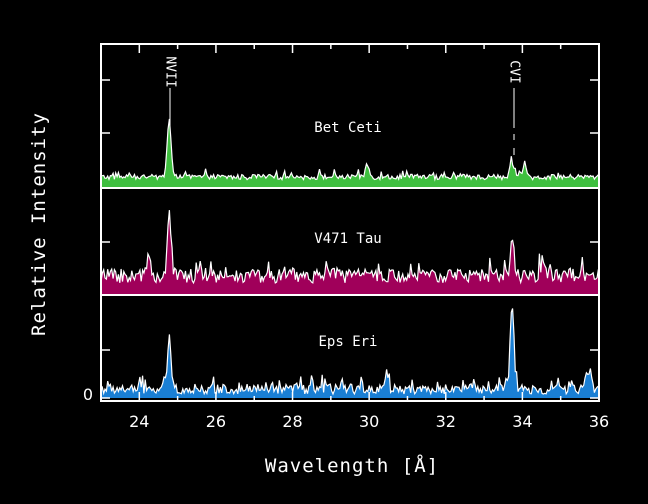 This screenshot has height=504, width=648. Describe the element at coordinates (88, 394) in the screenshot. I see `y-zero-label: 0` at that location.